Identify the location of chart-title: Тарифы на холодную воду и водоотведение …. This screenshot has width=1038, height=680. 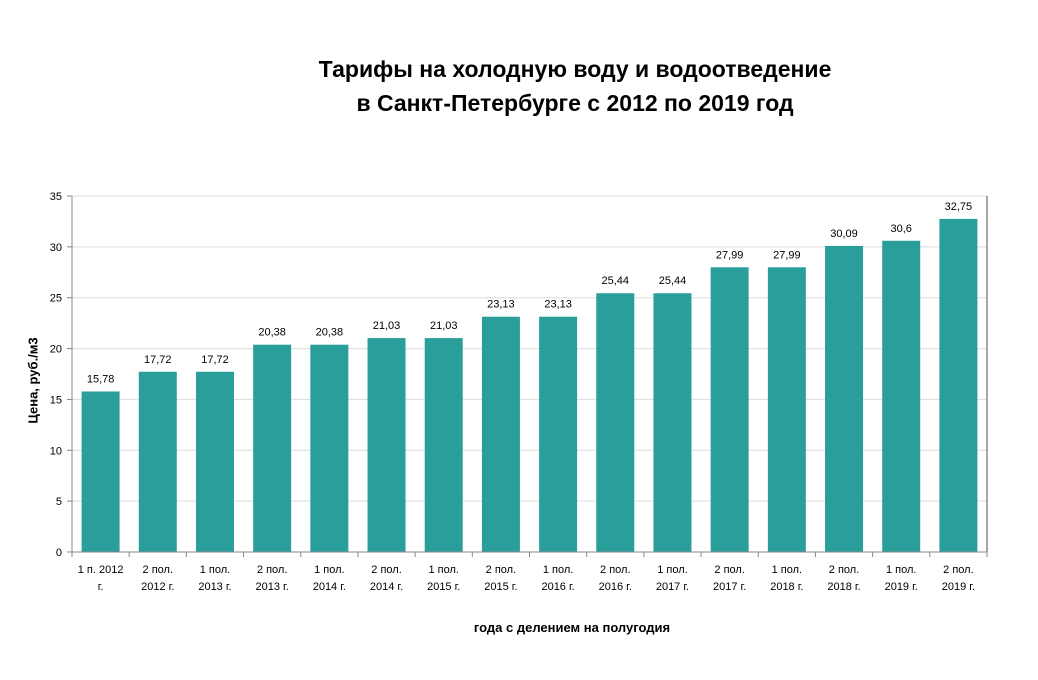
(519, 86).